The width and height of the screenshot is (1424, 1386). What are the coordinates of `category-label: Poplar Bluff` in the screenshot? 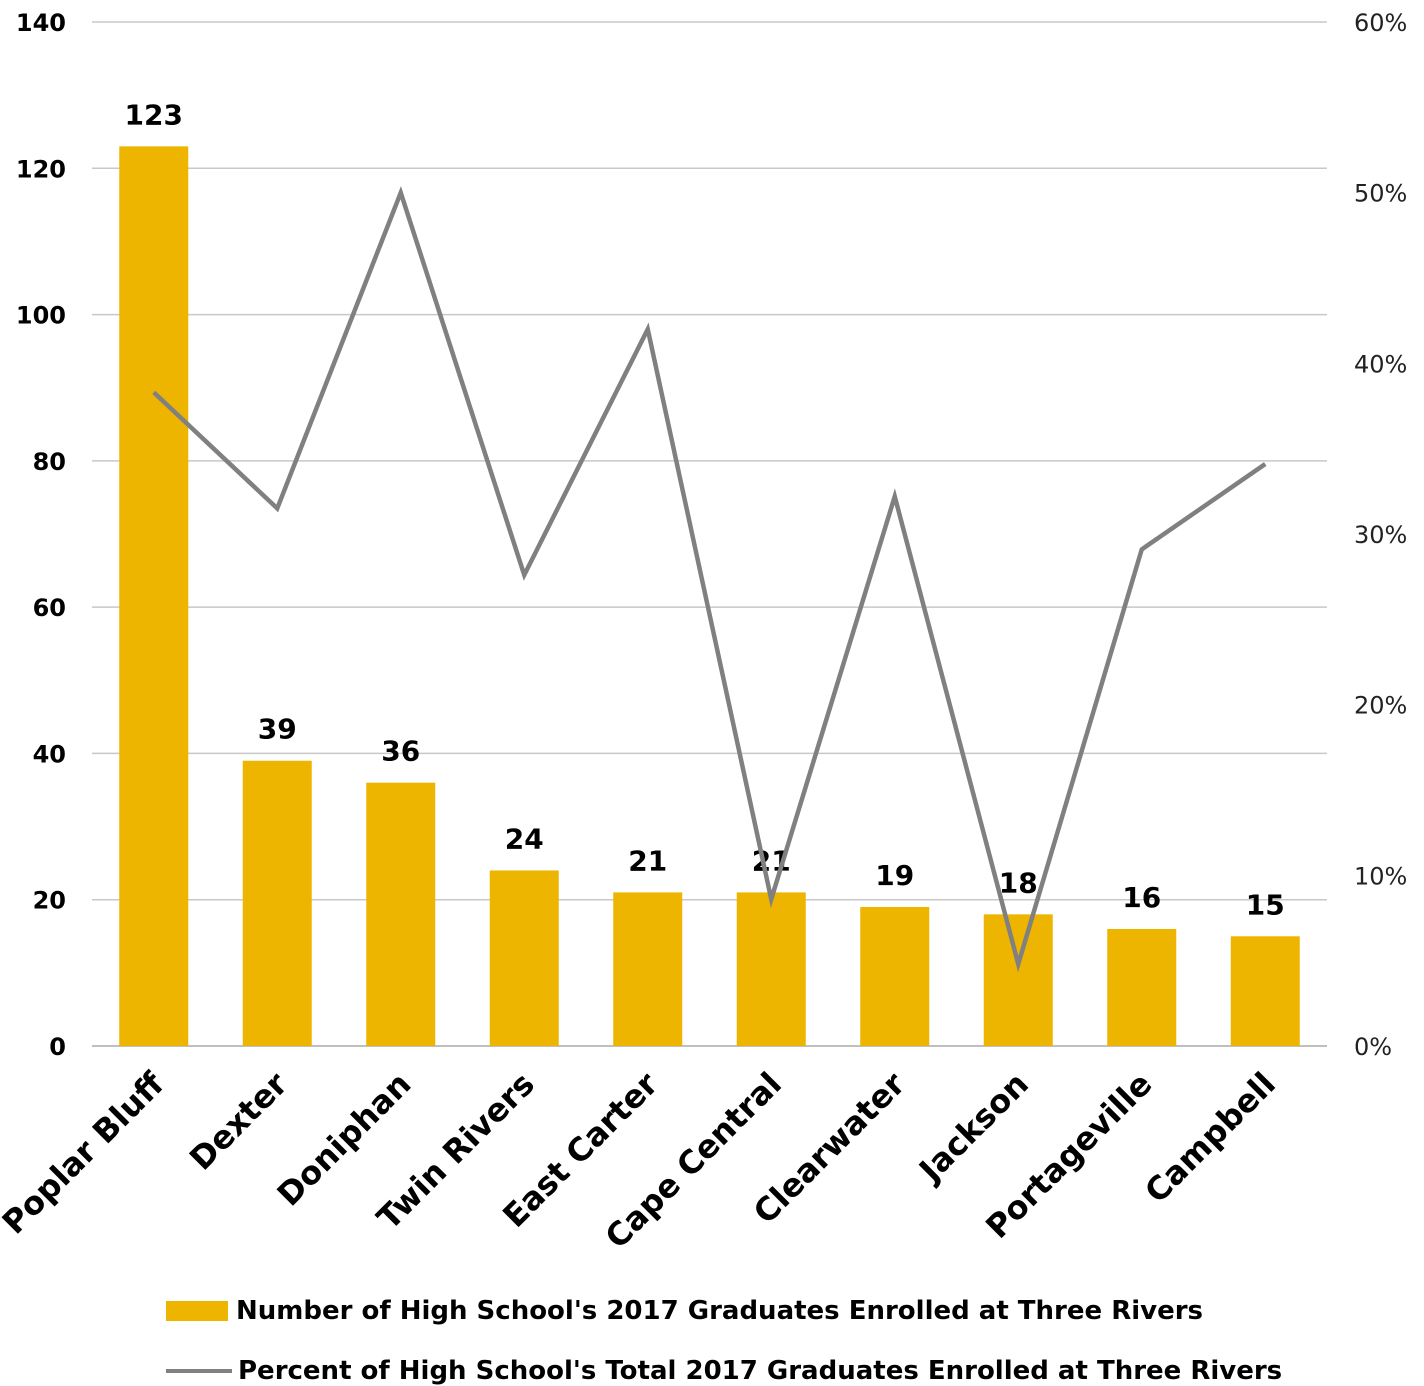 It's located at (86, 1152).